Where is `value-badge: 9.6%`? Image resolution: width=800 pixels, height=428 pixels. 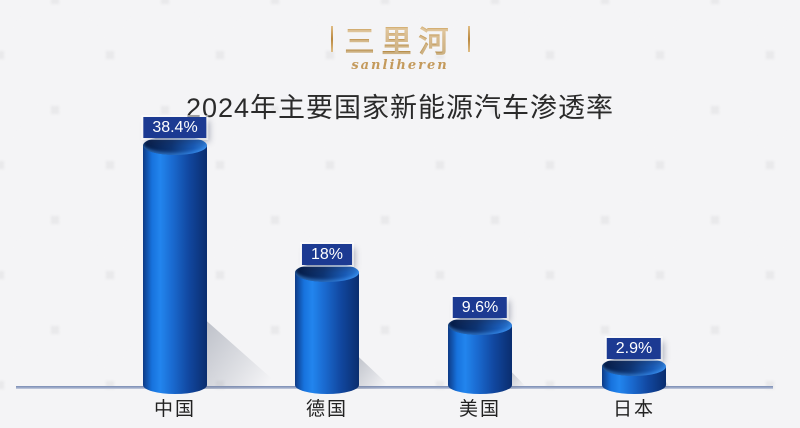 value-badge: 9.6% is located at coordinates (480, 307).